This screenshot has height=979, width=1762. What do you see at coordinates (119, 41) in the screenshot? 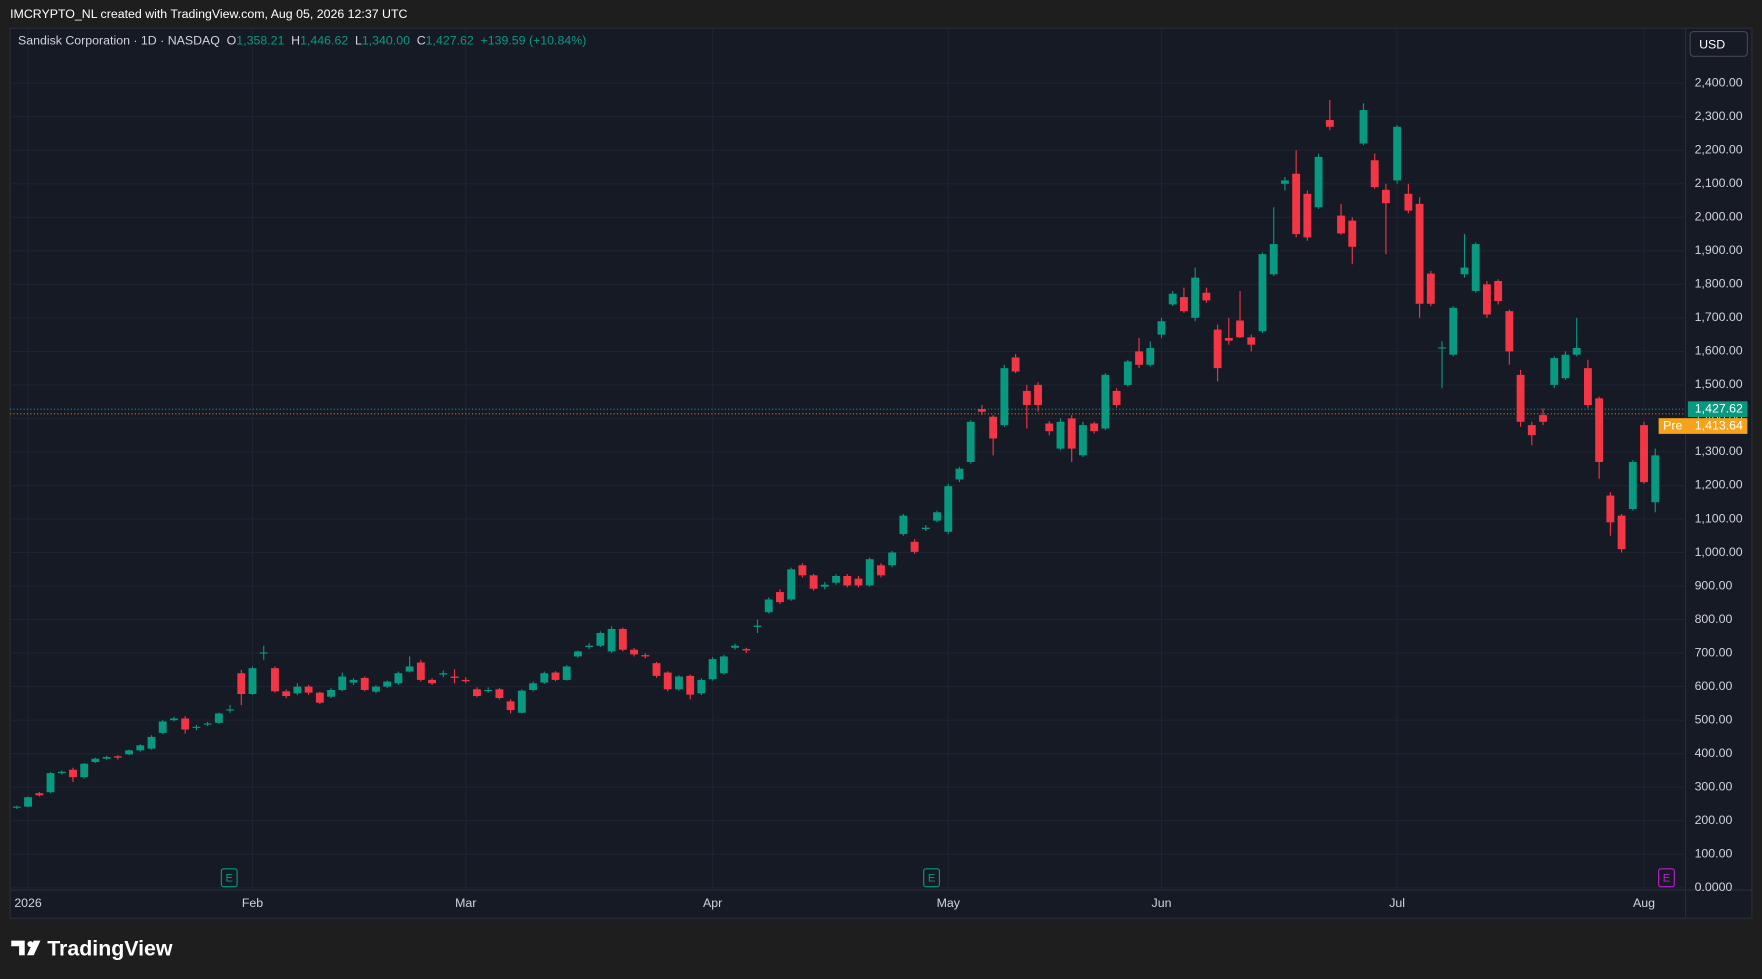
I see `legend-part: Sandisk Corporation · 1D · NASDAQ` at bounding box center [119, 41].